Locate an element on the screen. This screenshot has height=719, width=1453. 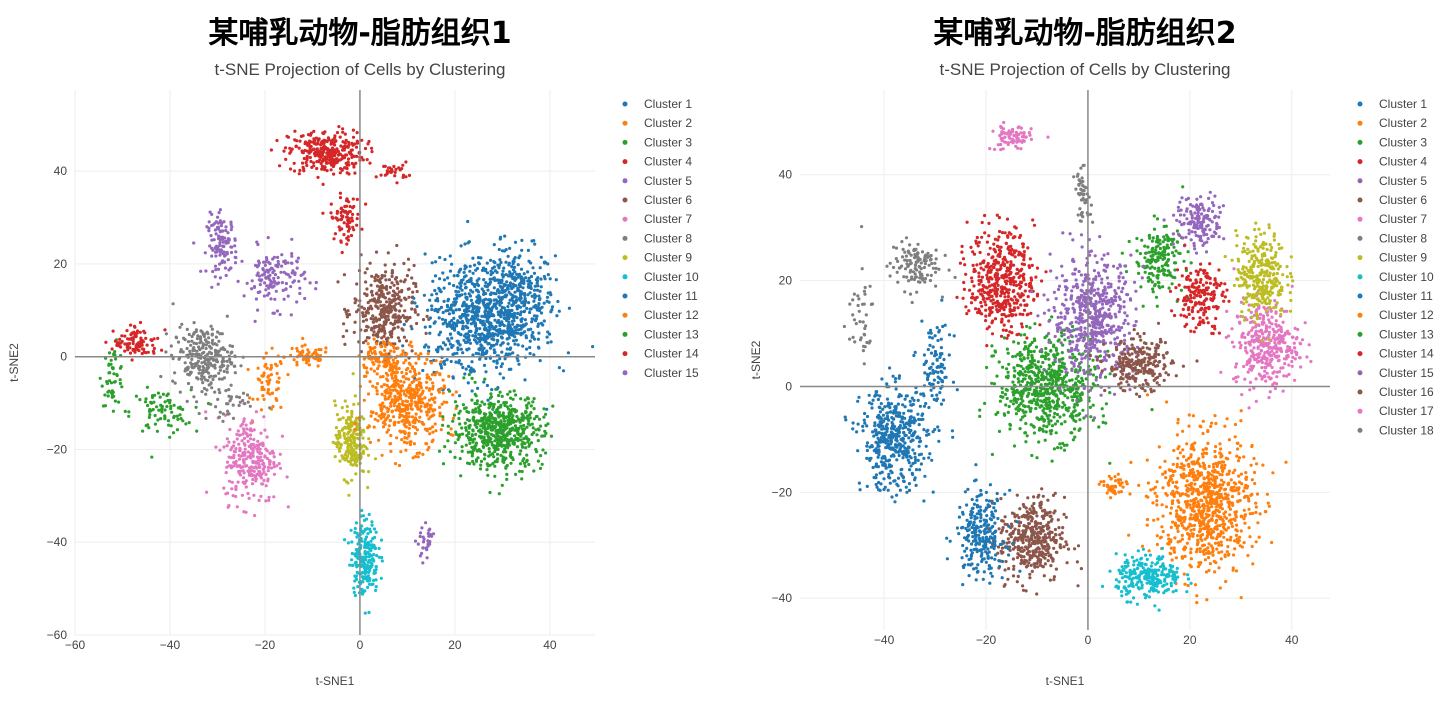
legend-item: Cluster 8 is located at coordinates (657, 238).